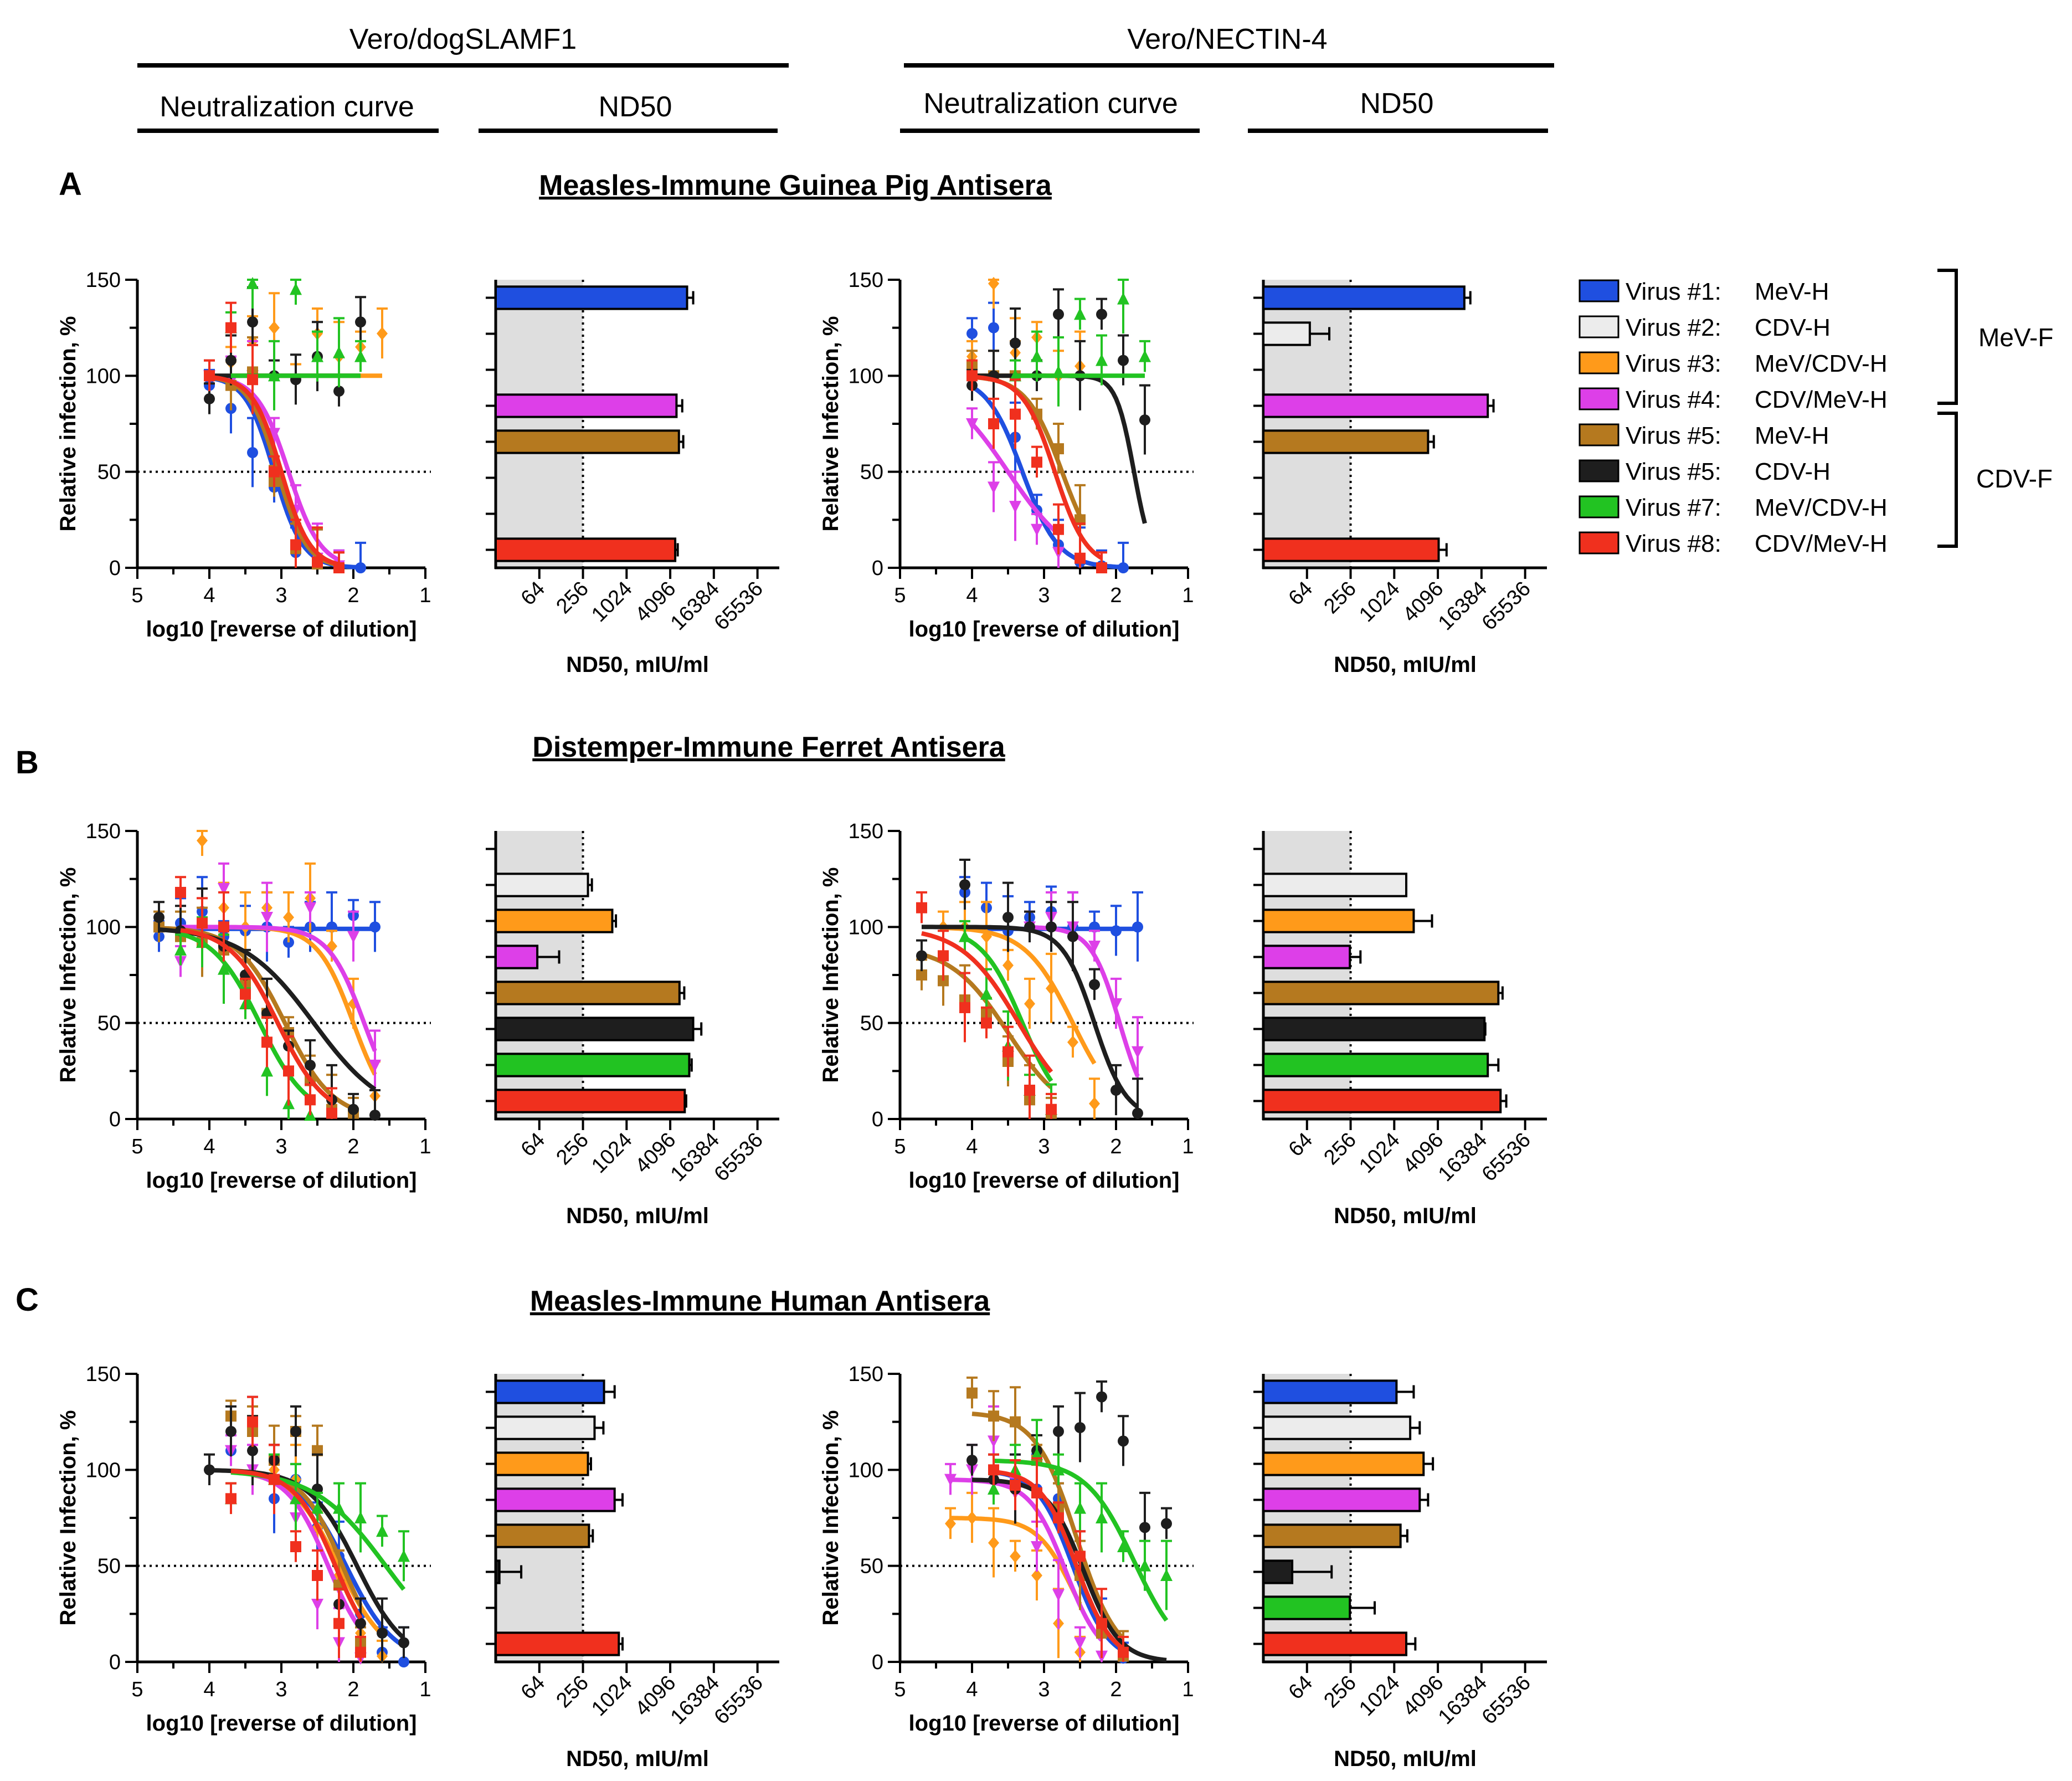  I want to click on header-cell-line-left: Vero/dogSLAMF1, so click(463, 39).